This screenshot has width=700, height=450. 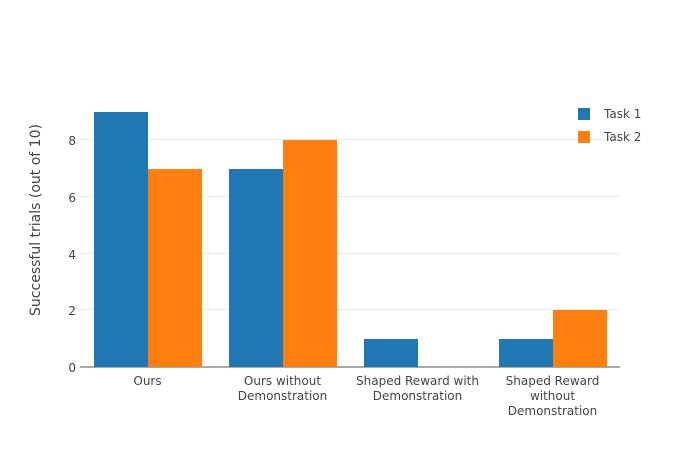 What do you see at coordinates (147, 381) in the screenshot?
I see `x-tick-label: Ours` at bounding box center [147, 381].